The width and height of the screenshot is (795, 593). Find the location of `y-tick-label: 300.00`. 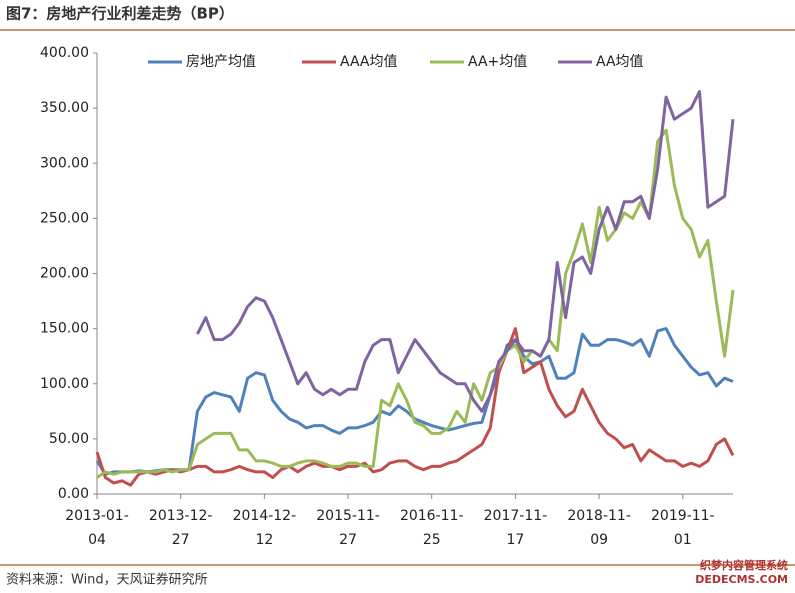

y-tick-label: 300.00 is located at coordinates (64, 163).